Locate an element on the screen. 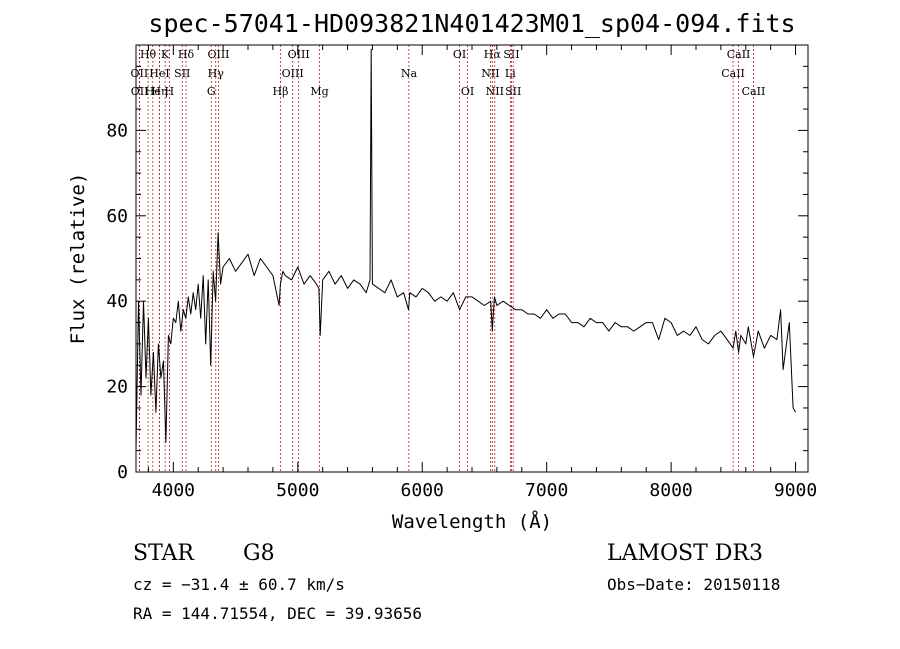  object-class: STAR is located at coordinates (164, 553).